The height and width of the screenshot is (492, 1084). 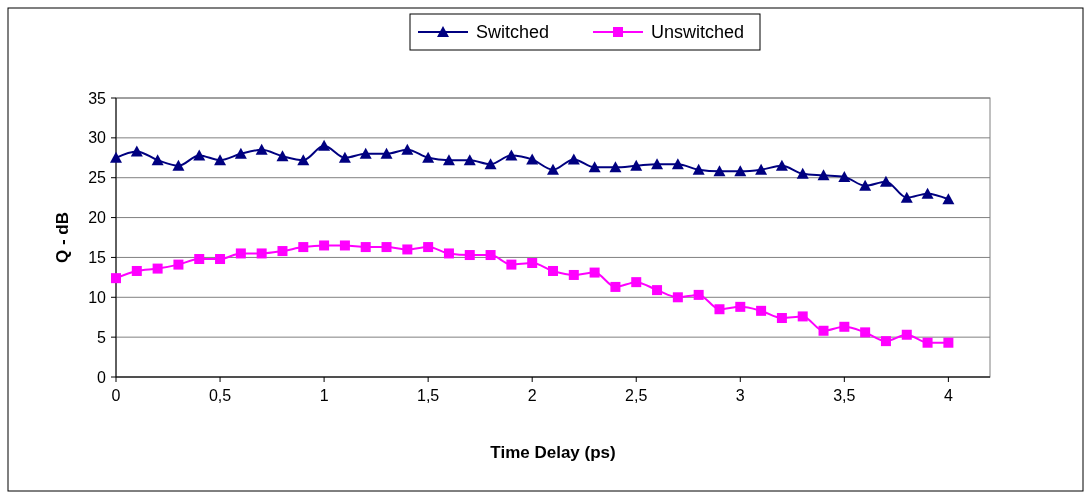 What do you see at coordinates (698, 32) in the screenshot?
I see `legend-label: Unswitched` at bounding box center [698, 32].